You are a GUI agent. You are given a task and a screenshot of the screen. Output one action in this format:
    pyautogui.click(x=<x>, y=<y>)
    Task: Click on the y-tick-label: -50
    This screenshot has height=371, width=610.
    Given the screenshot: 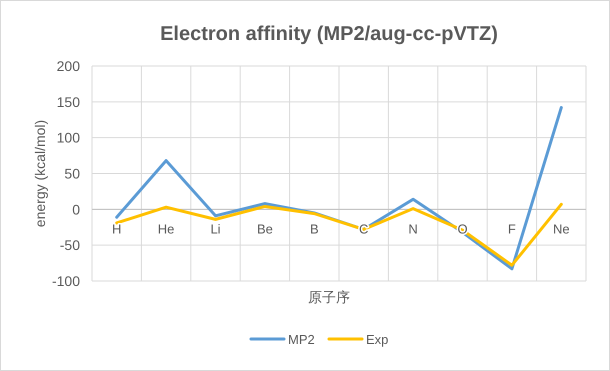 What is the action you would take?
    pyautogui.click(x=70, y=245)
    